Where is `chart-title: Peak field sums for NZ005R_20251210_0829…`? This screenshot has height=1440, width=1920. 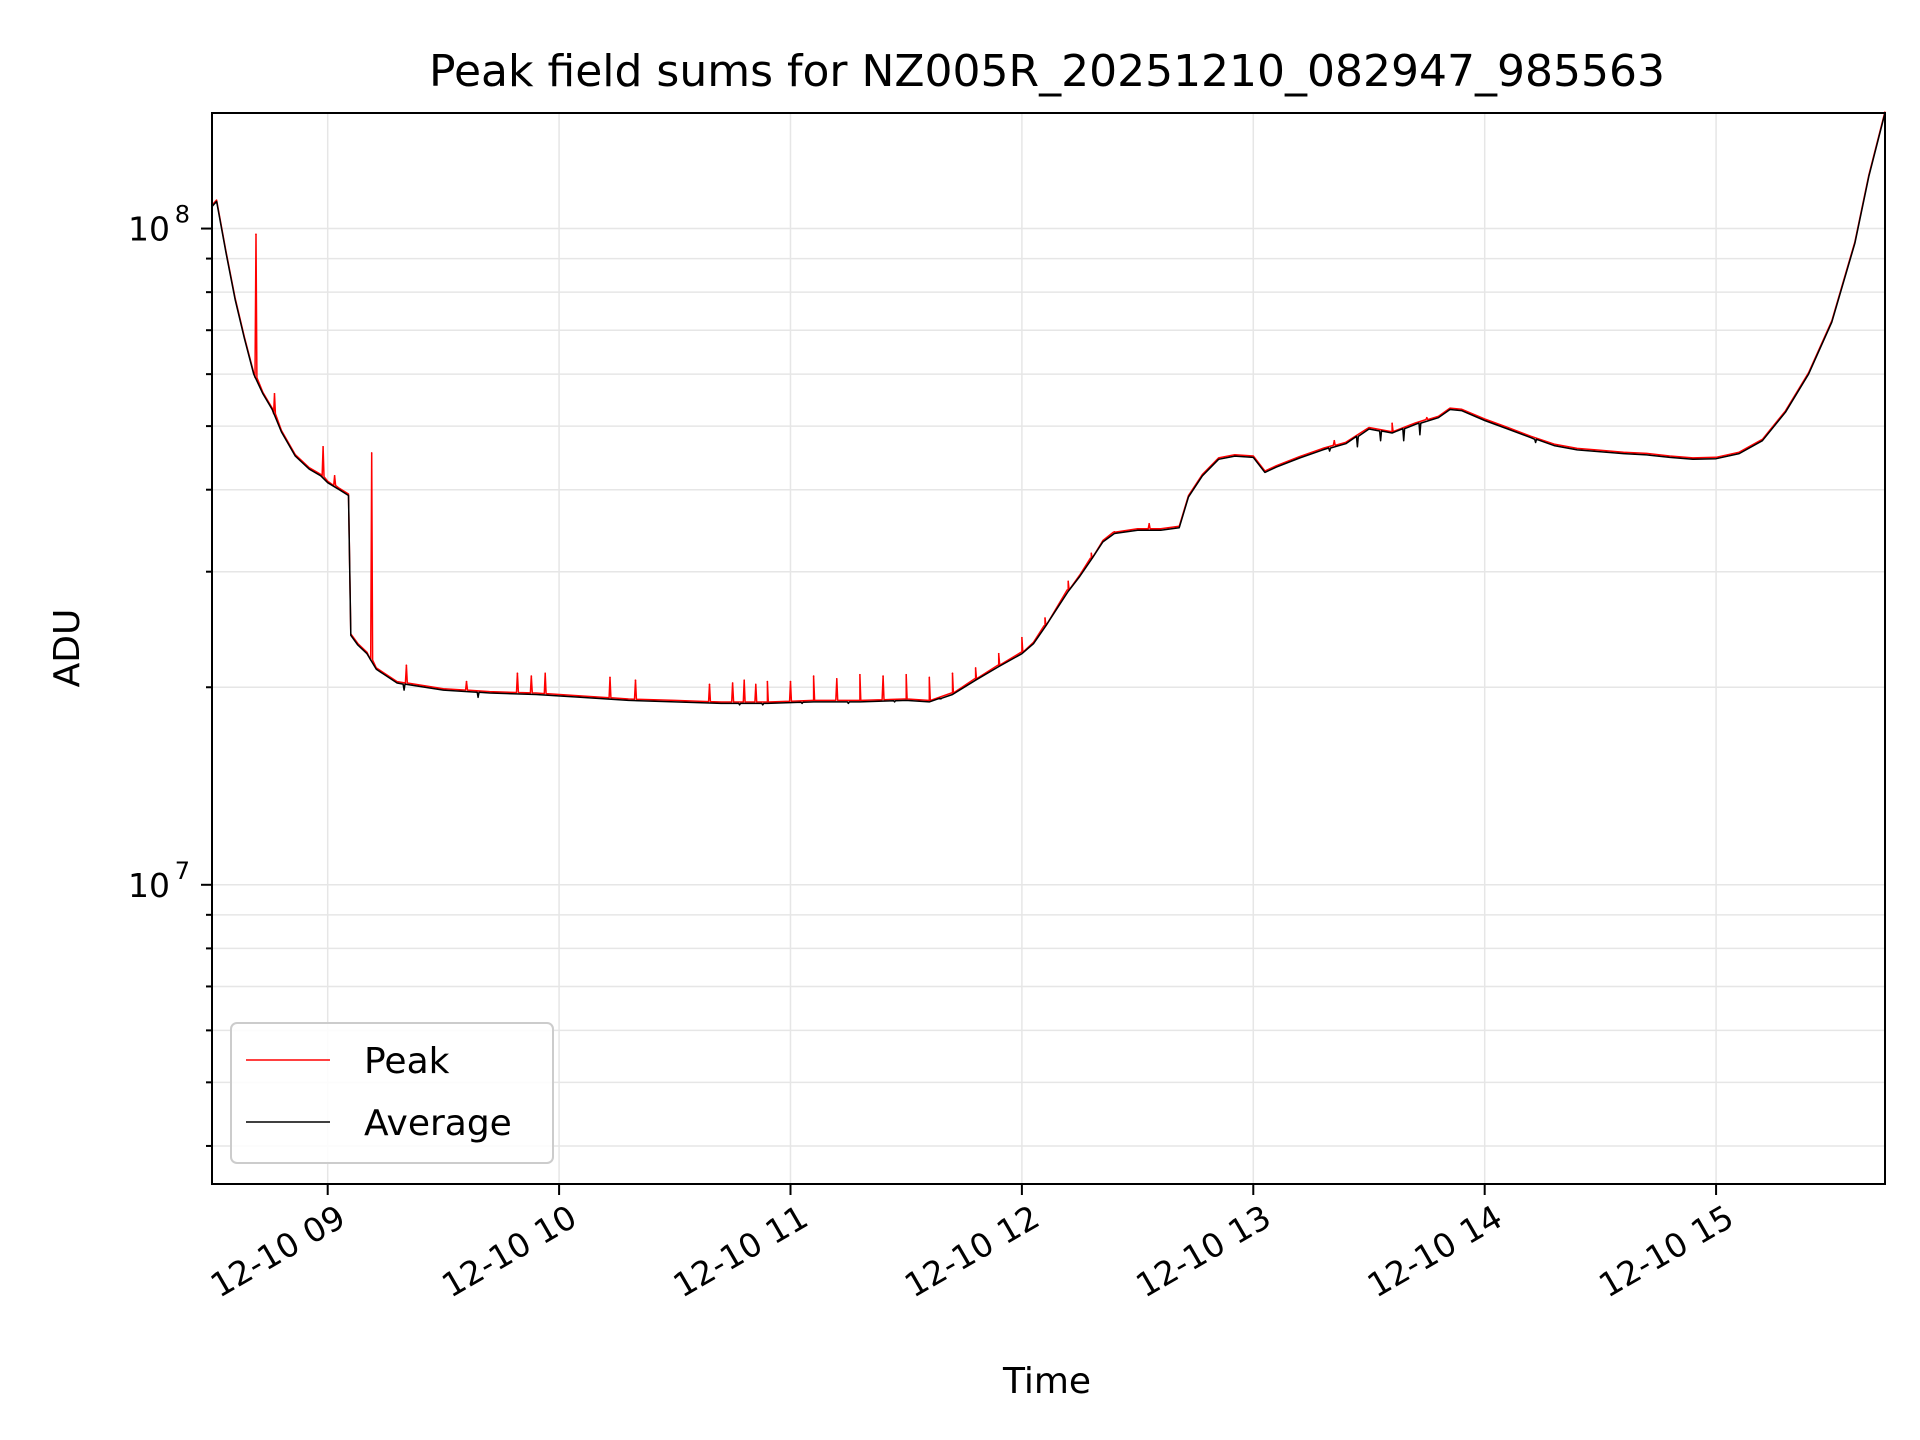
chart-title: Peak field sums for NZ005R_20251210_0829… is located at coordinates (1047, 71).